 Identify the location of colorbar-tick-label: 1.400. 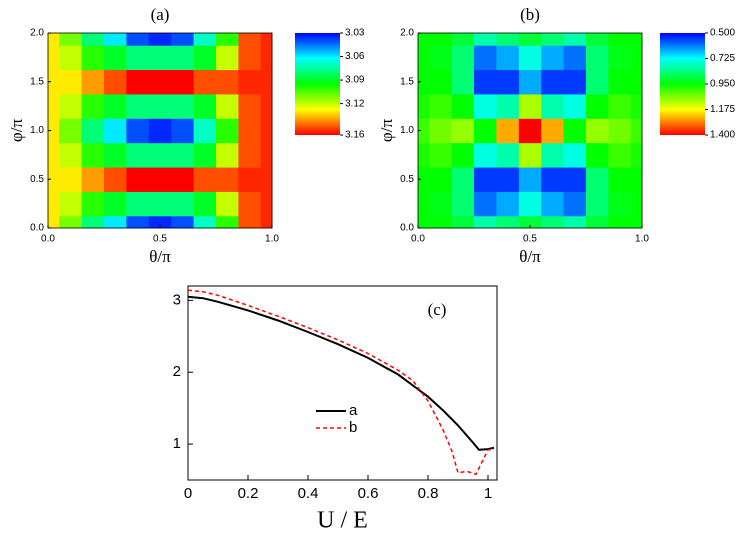
(722, 135).